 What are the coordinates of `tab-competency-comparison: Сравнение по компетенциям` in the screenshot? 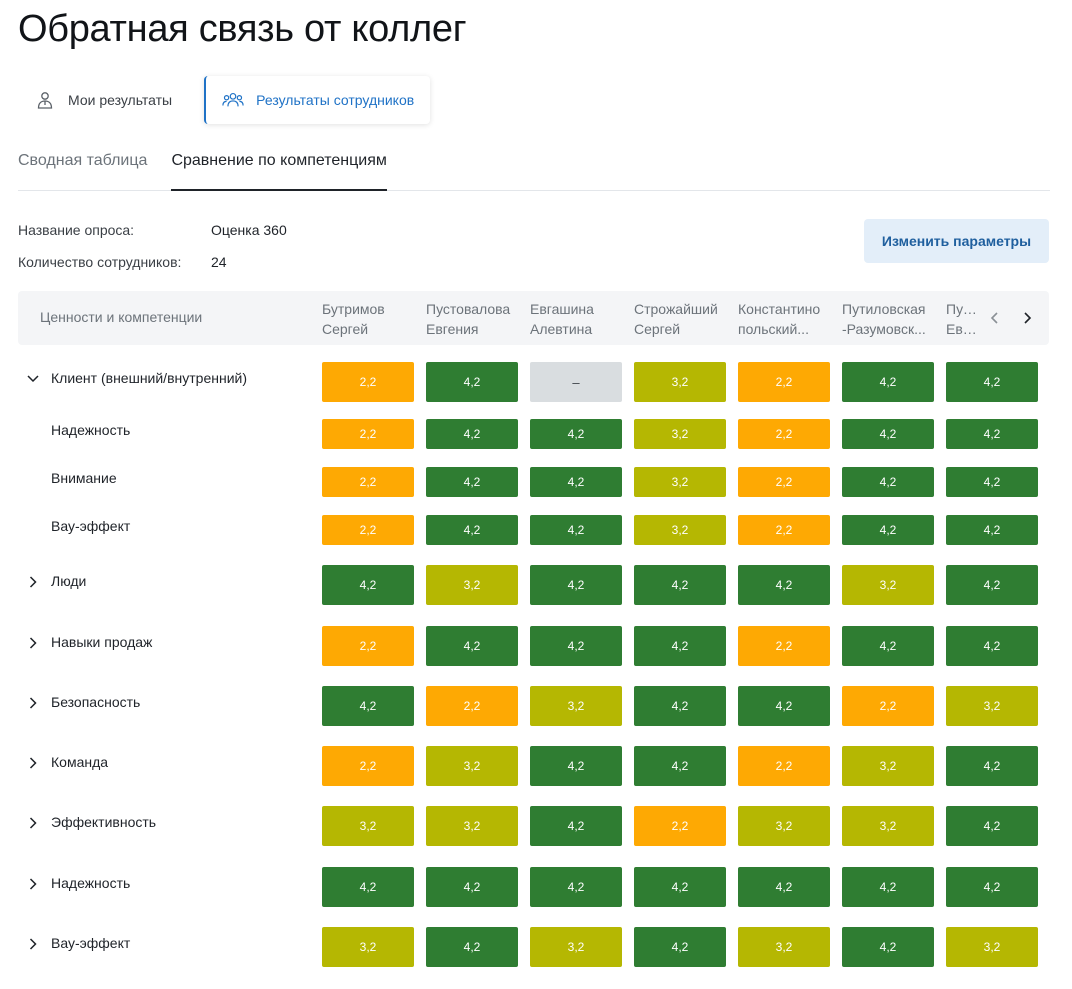 It's located at (279, 165).